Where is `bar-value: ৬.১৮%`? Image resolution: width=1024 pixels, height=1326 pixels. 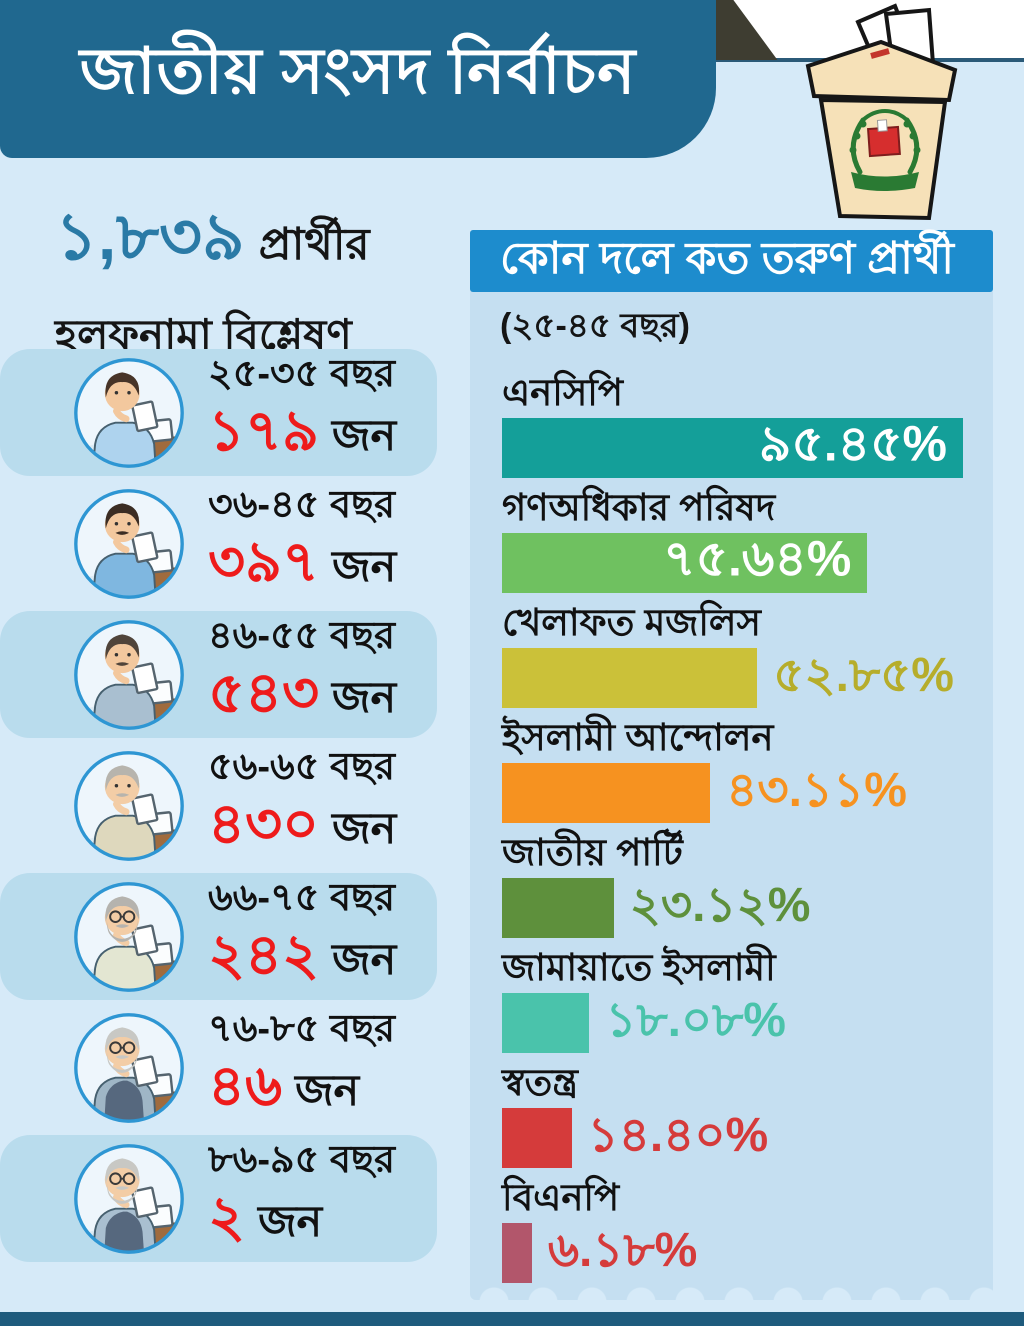 bar-value: ৬.১৮% is located at coordinates (622, 1250).